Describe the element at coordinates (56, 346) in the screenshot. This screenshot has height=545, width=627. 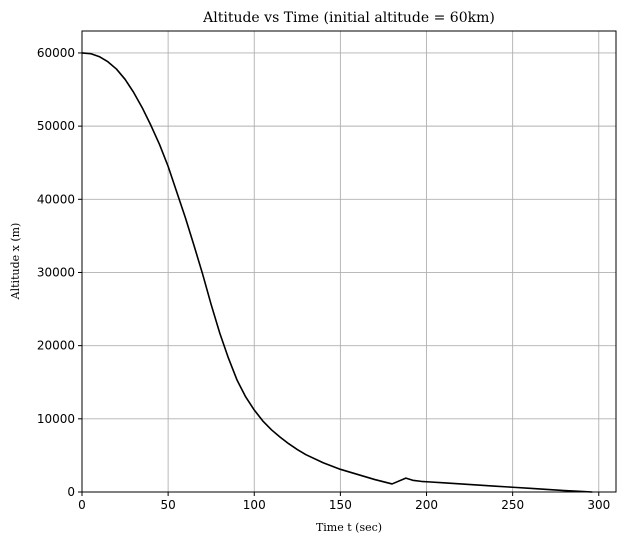
I see `y-tick-label: 20000` at that location.